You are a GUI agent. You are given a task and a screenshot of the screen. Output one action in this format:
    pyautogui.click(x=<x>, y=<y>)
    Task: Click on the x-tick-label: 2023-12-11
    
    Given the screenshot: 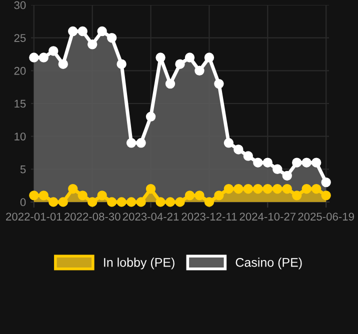 What is the action you would take?
    pyautogui.click(x=209, y=216)
    